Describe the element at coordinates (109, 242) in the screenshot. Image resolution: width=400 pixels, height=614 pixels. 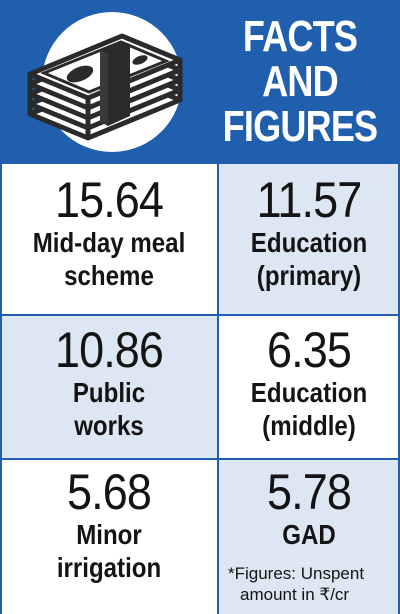
I see `fact-label: Mid-day meal` at that location.